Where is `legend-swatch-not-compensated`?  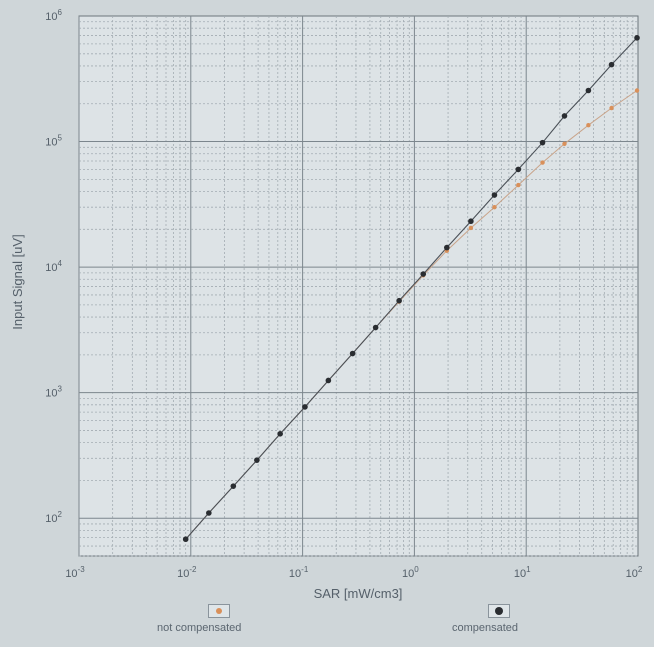
legend-swatch-not-compensated is located at coordinates (219, 611).